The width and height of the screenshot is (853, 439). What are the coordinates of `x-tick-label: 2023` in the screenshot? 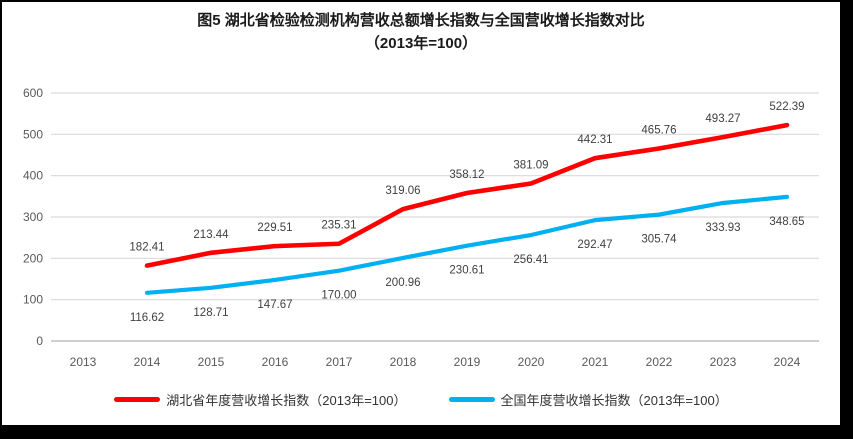 It's located at (723, 362).